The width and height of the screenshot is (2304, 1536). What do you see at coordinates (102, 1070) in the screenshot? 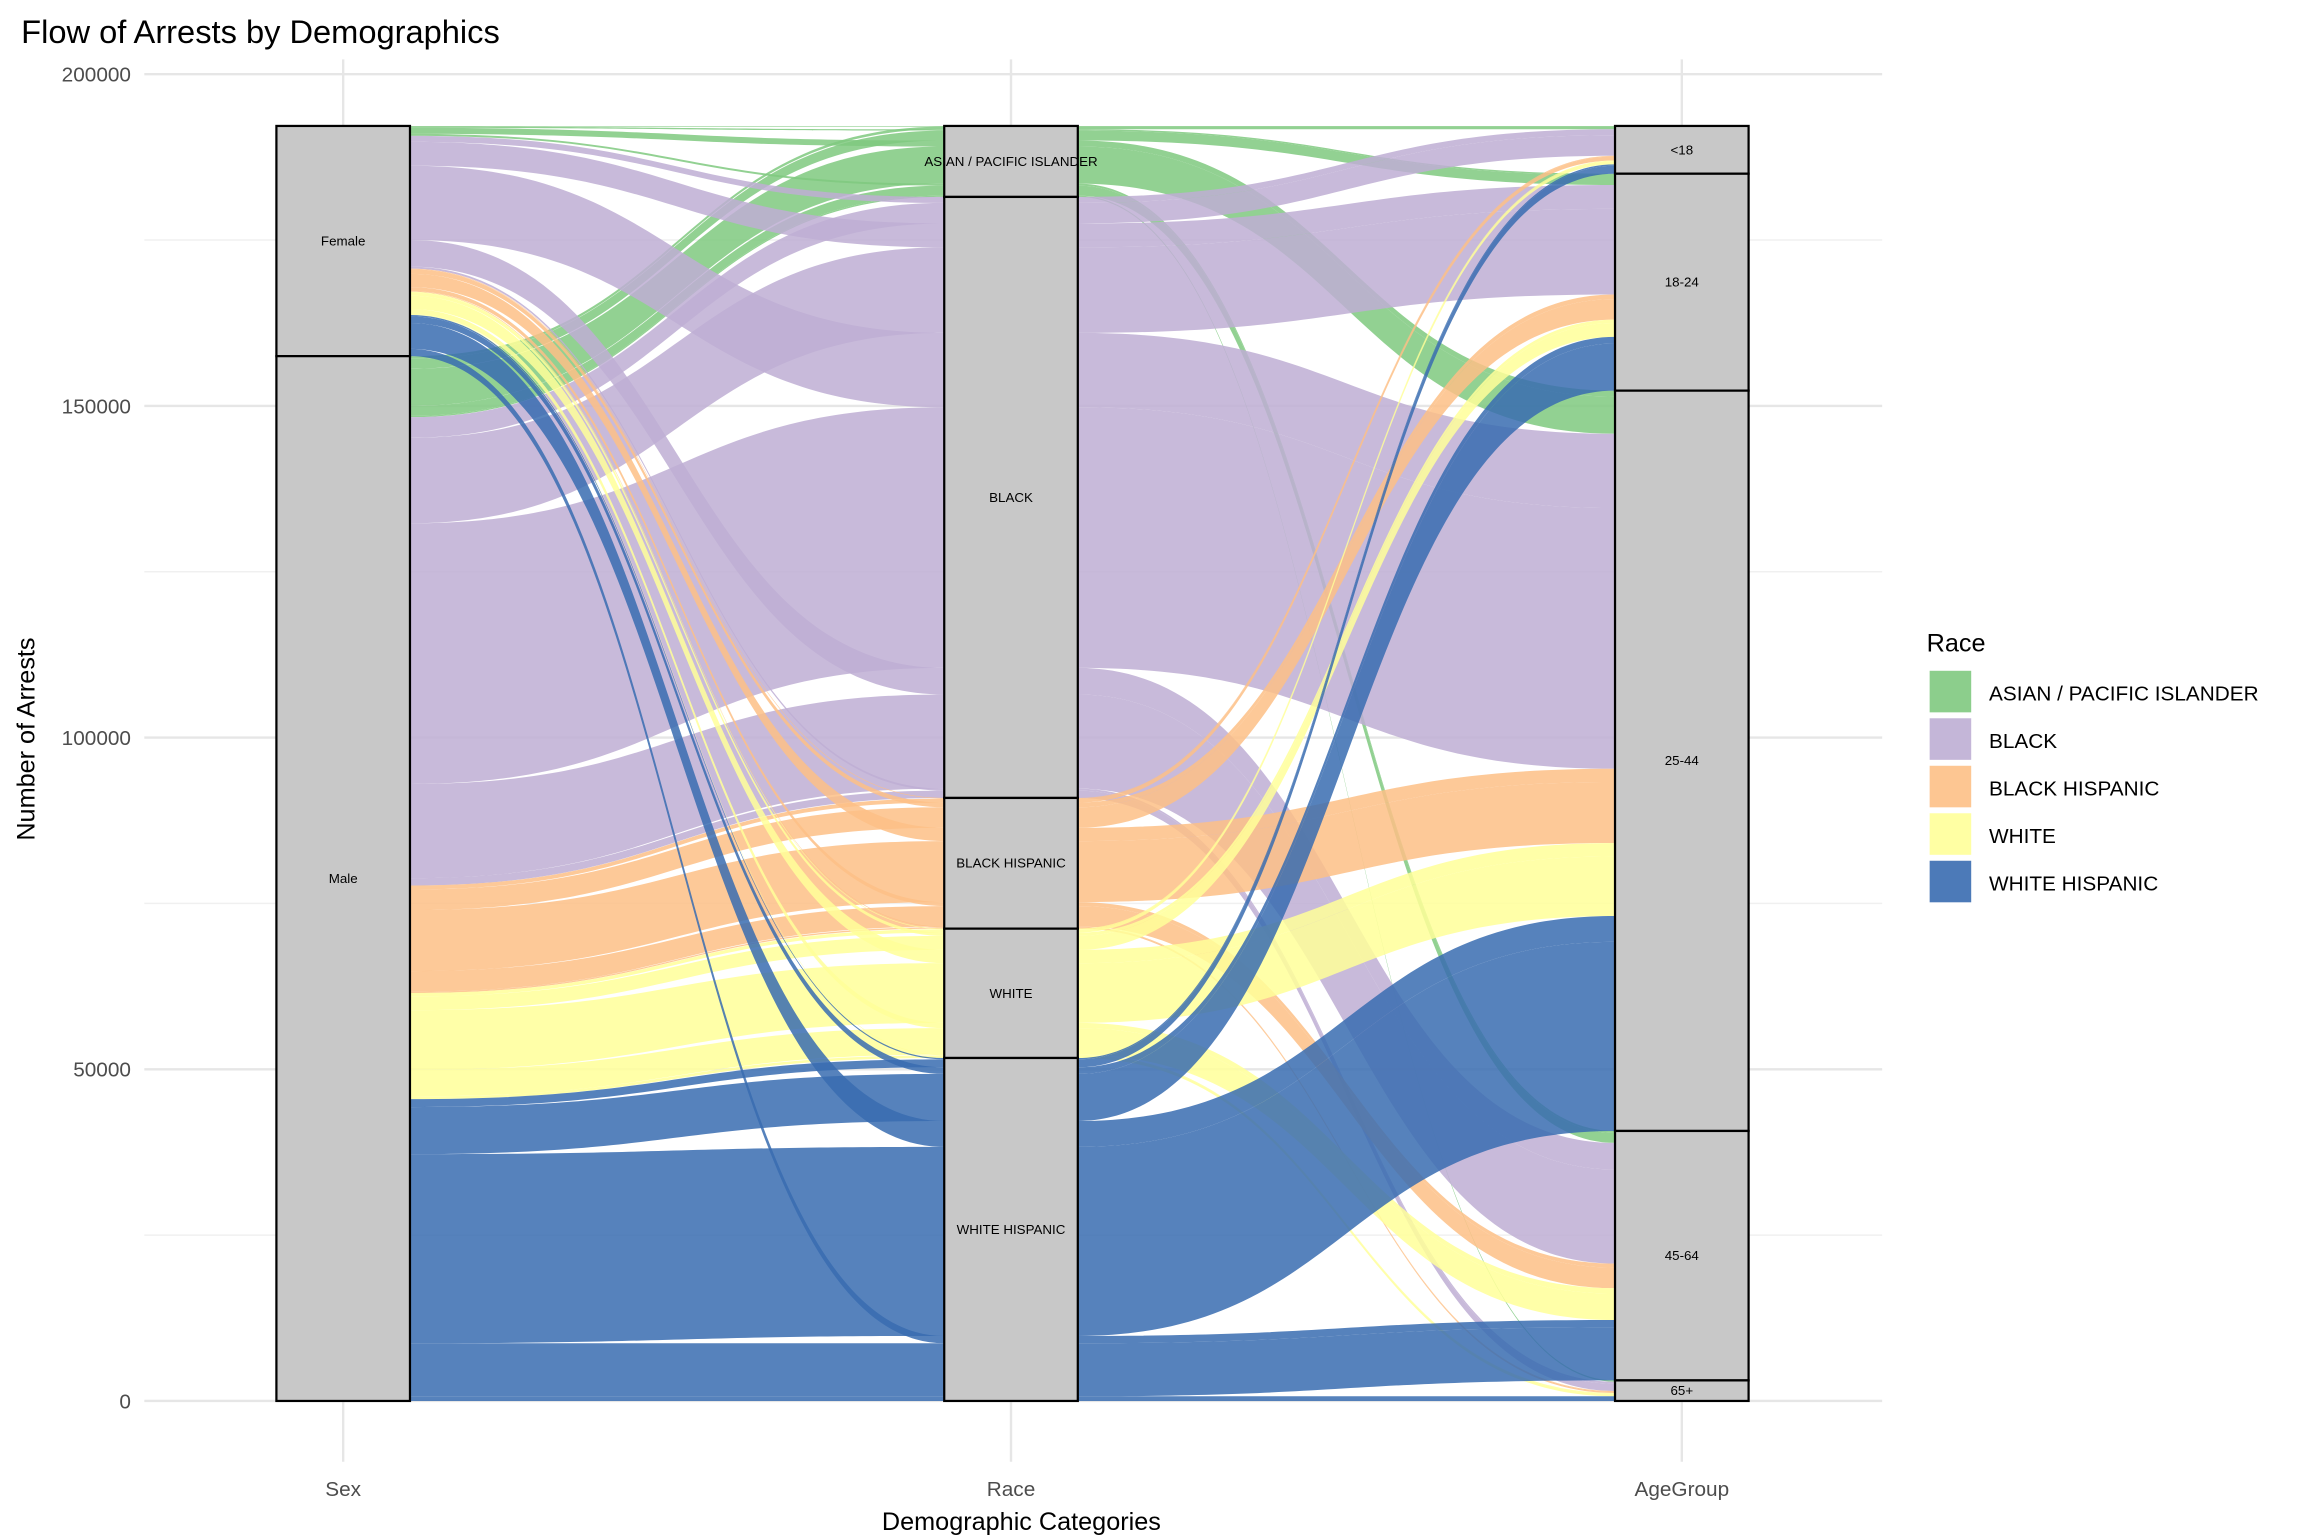
I see `y-tick-label: 50000` at bounding box center [102, 1070].